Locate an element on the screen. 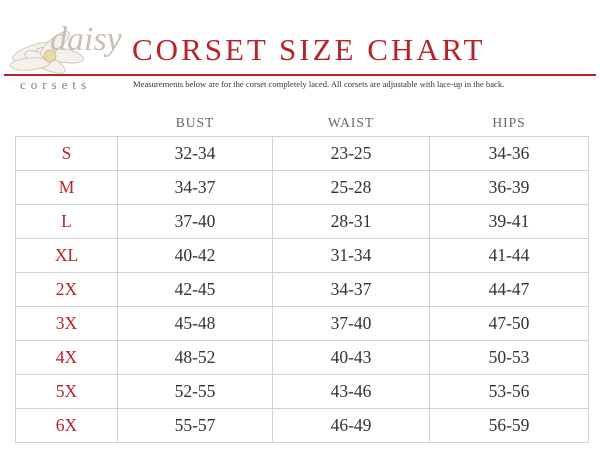 The width and height of the screenshot is (600, 463). size-row: XL 40-42 31-34 41-44 is located at coordinates (302, 255).